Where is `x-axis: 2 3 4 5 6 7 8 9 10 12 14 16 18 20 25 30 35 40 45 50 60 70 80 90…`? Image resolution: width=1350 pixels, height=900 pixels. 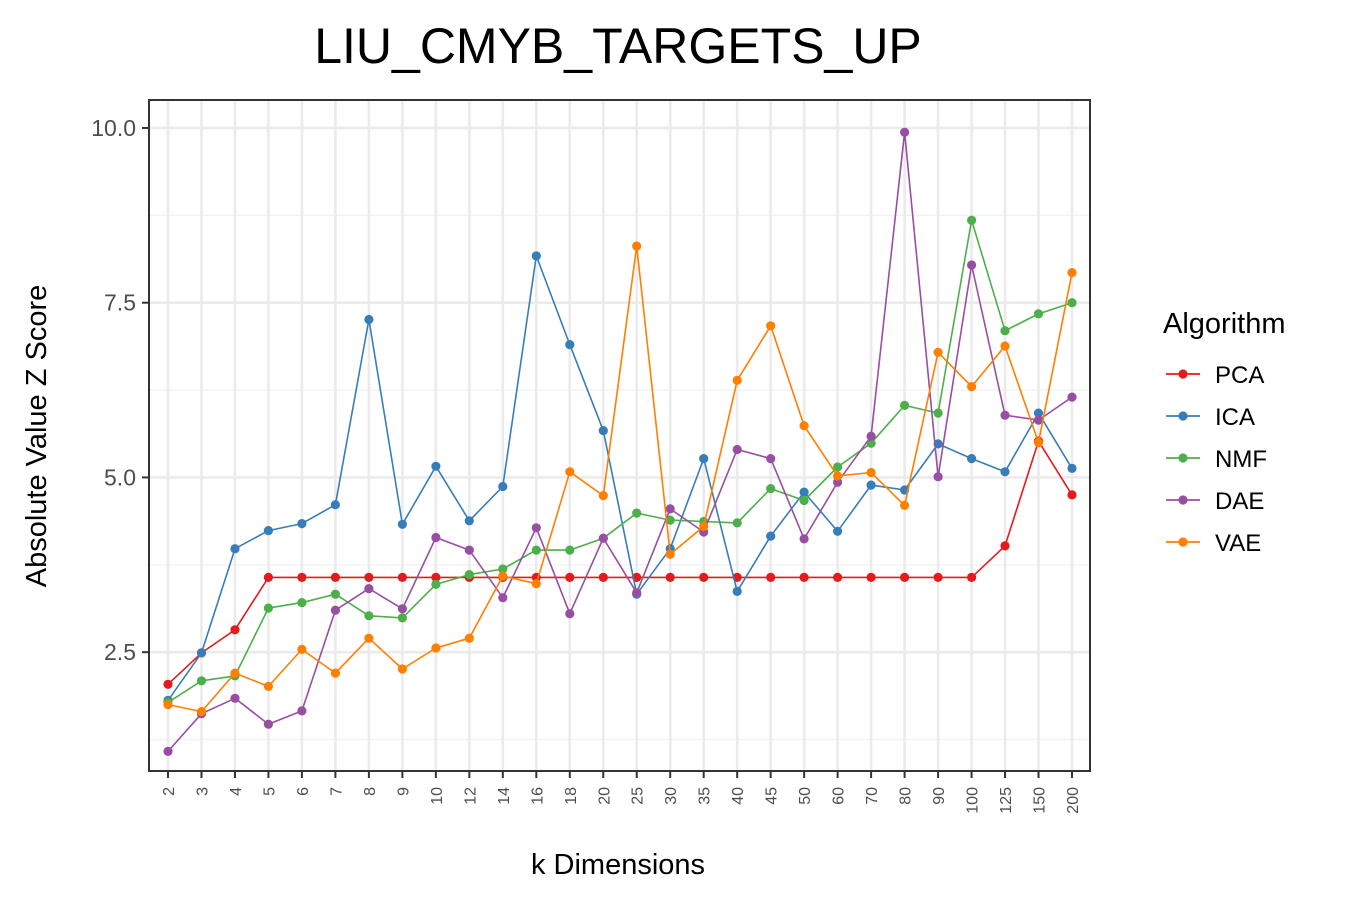 x-axis: 2 3 4 5 6 7 8 9 10 12 14 16 18 20 25 30 35 40 45 50 60 70 80 90… is located at coordinates (621, 792).